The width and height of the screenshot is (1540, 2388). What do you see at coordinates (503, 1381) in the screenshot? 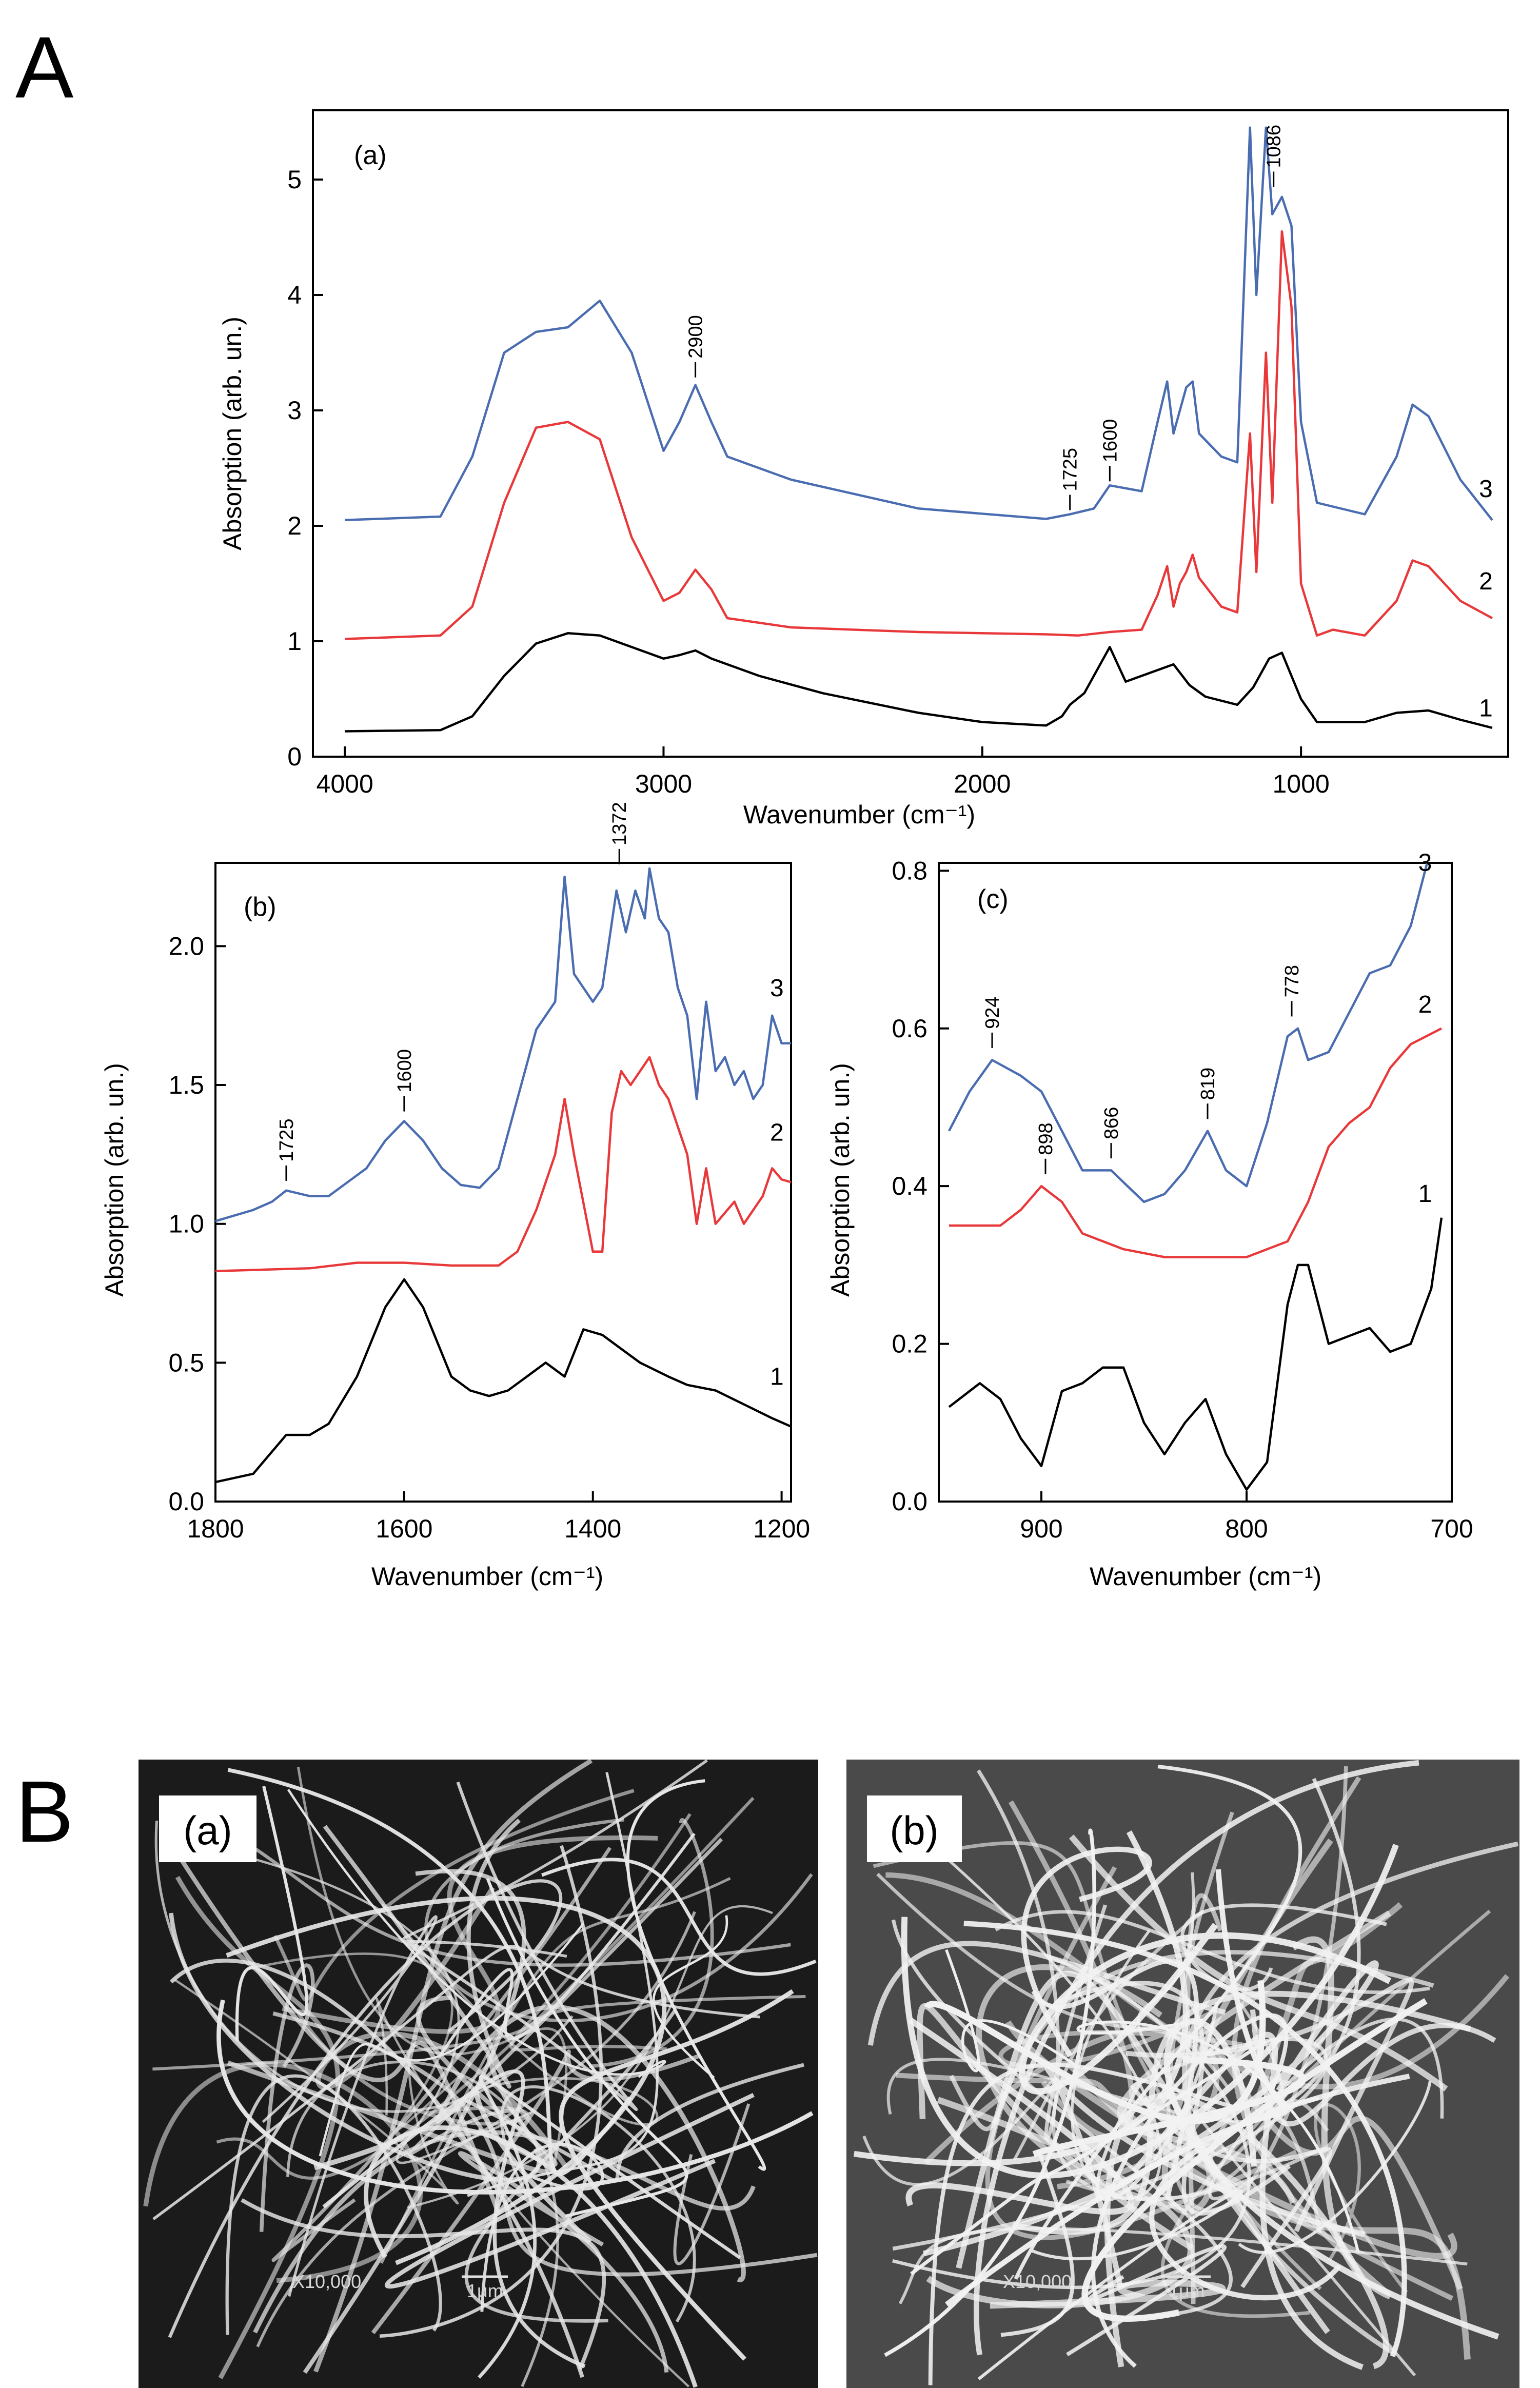
I see `series-1-line` at bounding box center [503, 1381].